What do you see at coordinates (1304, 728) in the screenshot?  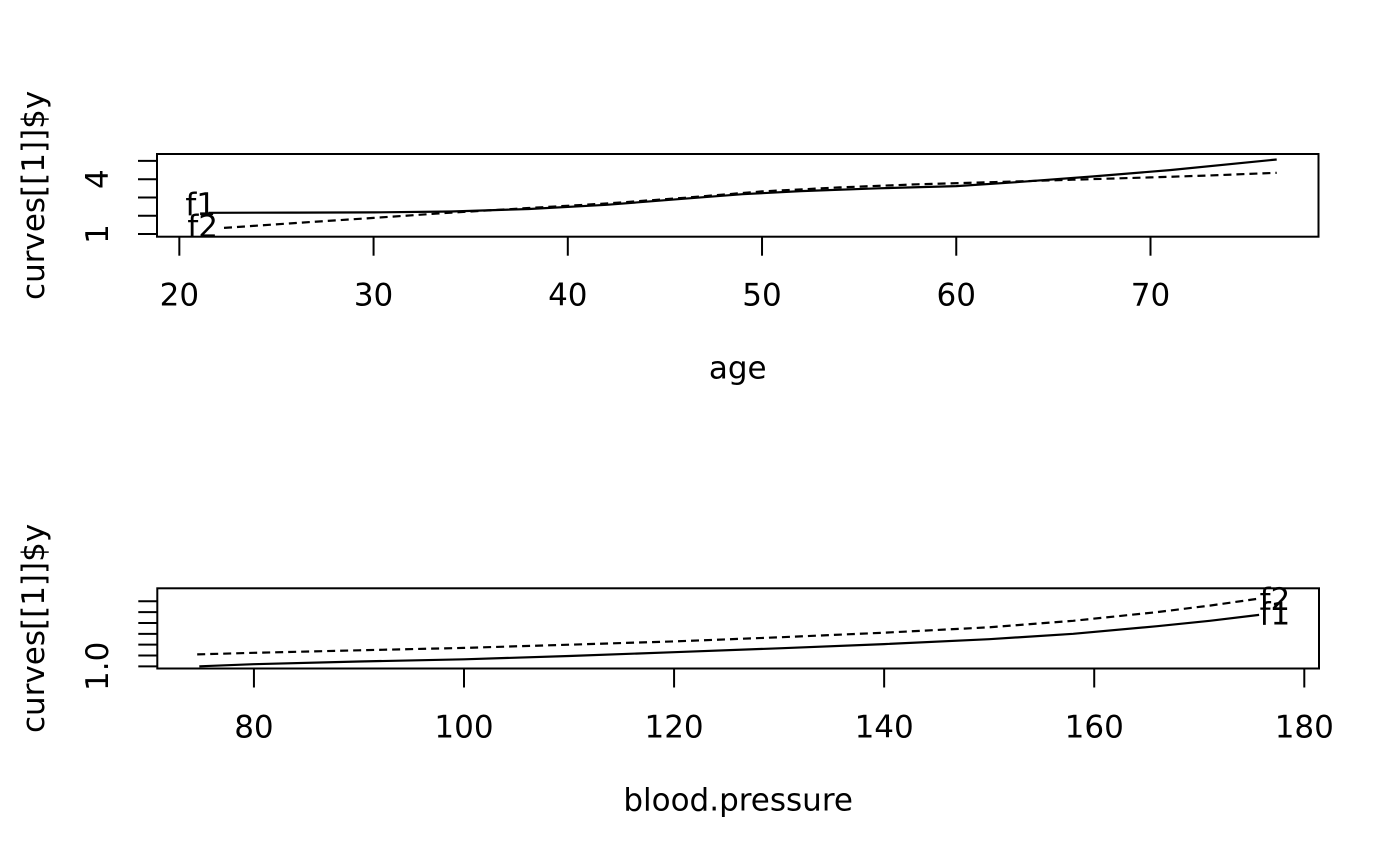 I see `x-tick-label: 180` at bounding box center [1304, 728].